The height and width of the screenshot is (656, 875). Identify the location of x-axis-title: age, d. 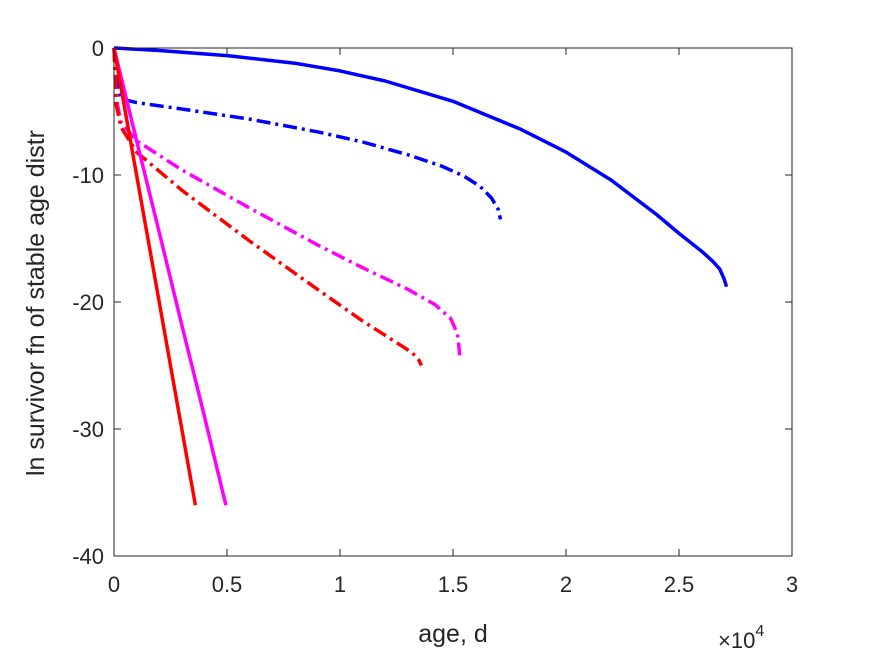
(453, 634).